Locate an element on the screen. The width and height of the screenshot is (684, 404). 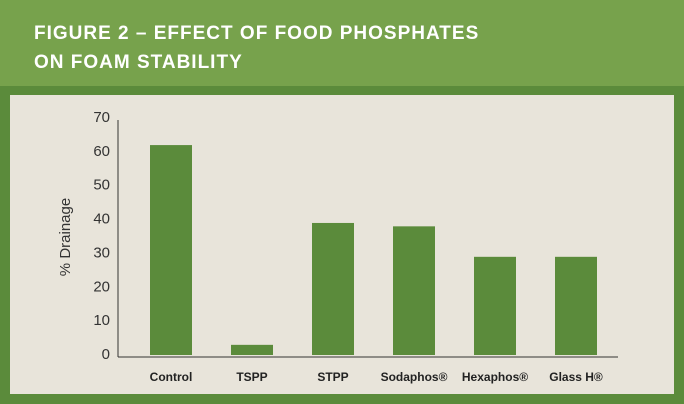
y-tick-label: 20 is located at coordinates (101, 286).